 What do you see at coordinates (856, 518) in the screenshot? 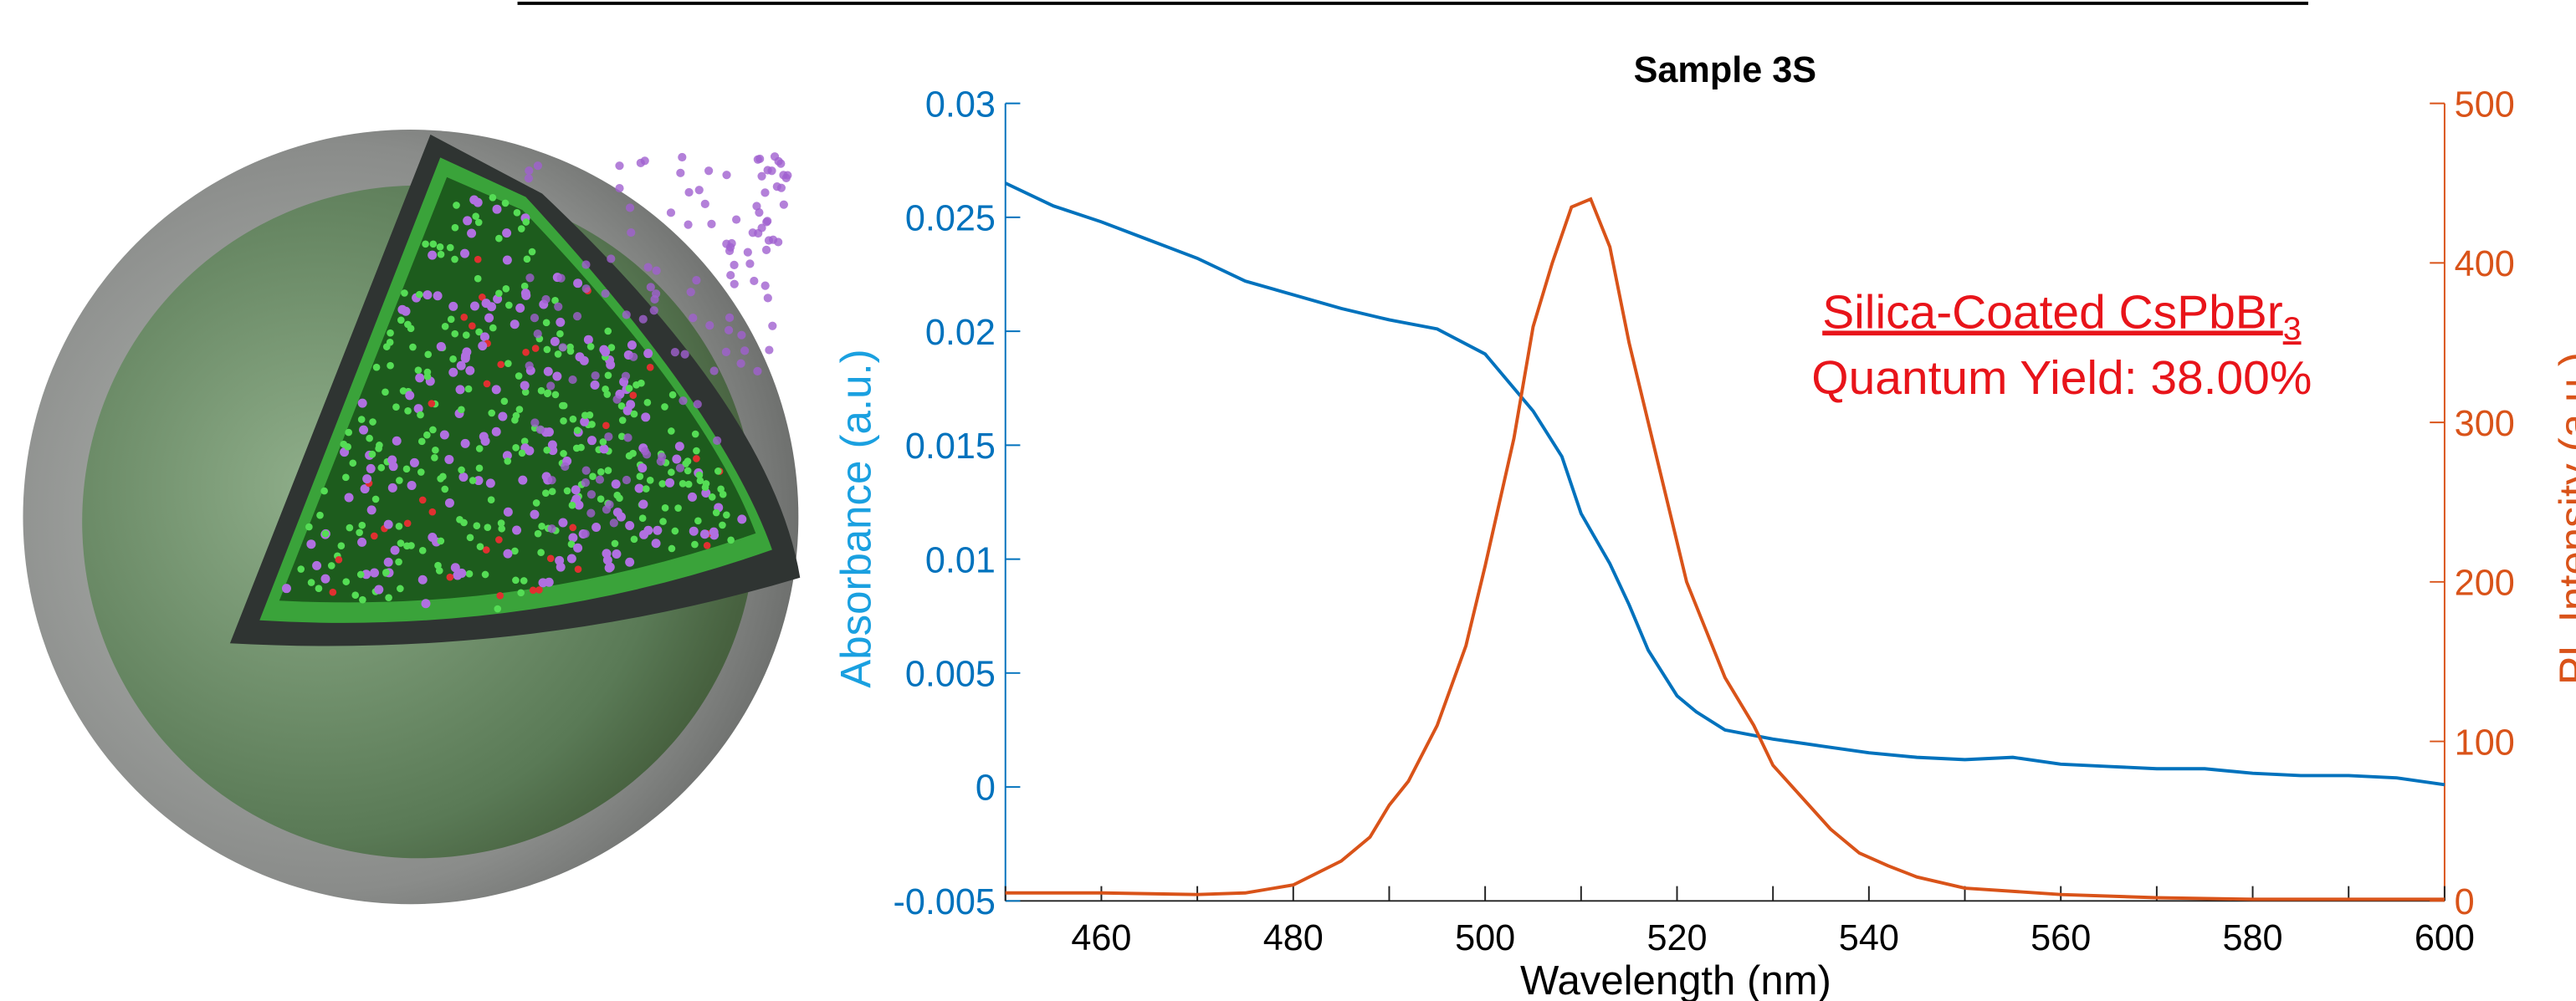
I see `y-axis-label: Absorbance (a.u.)` at bounding box center [856, 518].